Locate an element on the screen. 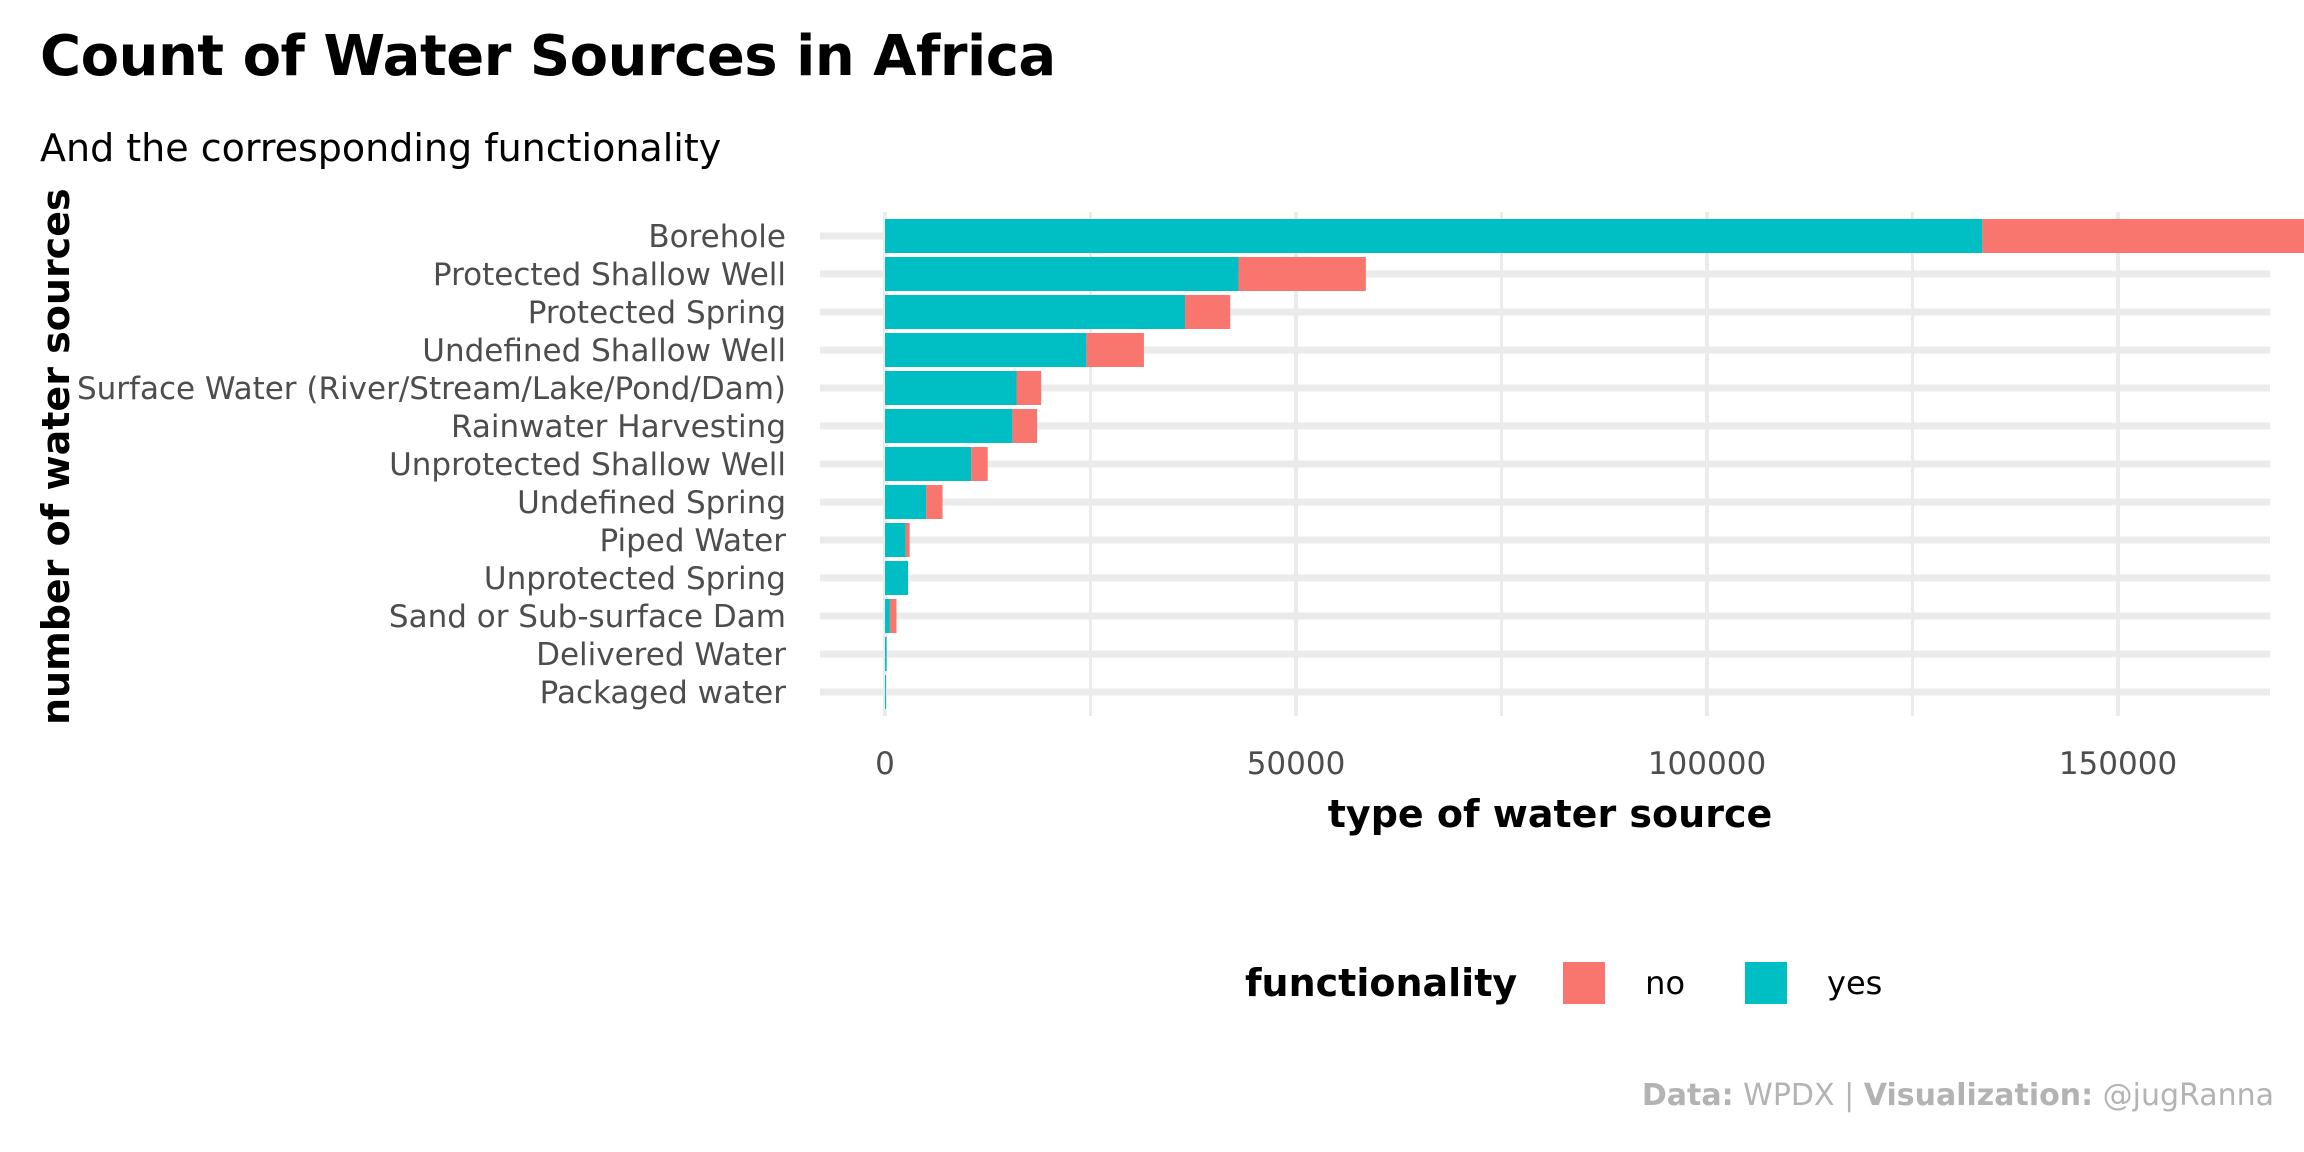 The width and height of the screenshot is (2304, 1152). x-axis-title: type of water source is located at coordinates (1550, 814).